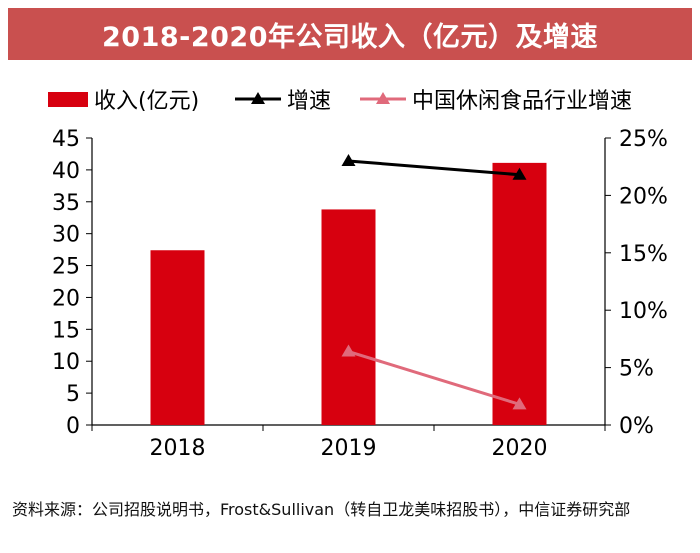  I want to click on chart-title: 2018-2020年公司收入（亿元）及增速, so click(350, 37).